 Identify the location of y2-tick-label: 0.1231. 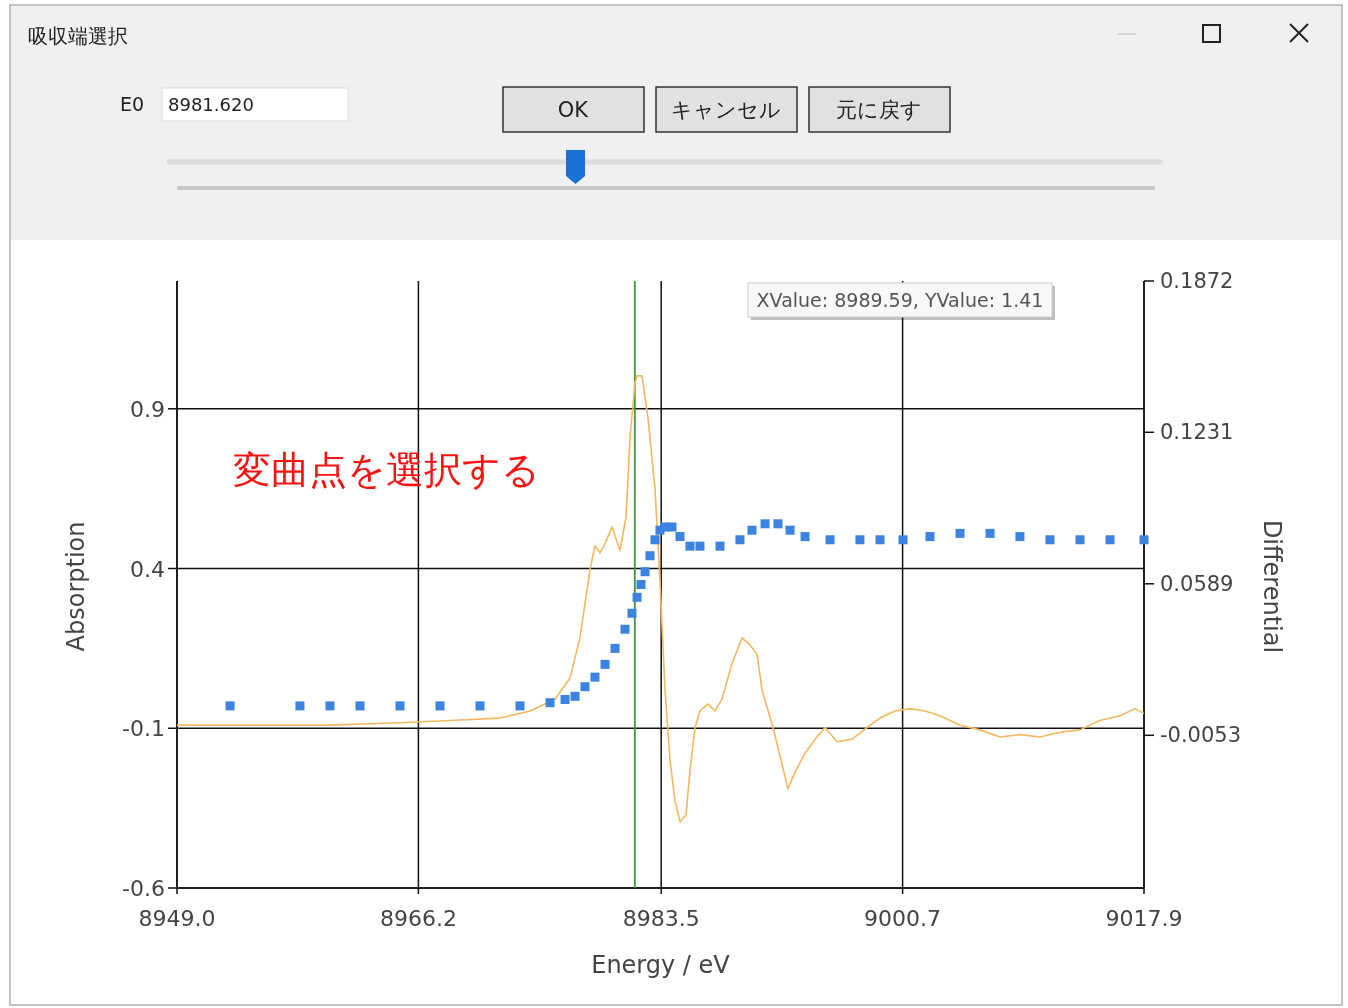
(1197, 432).